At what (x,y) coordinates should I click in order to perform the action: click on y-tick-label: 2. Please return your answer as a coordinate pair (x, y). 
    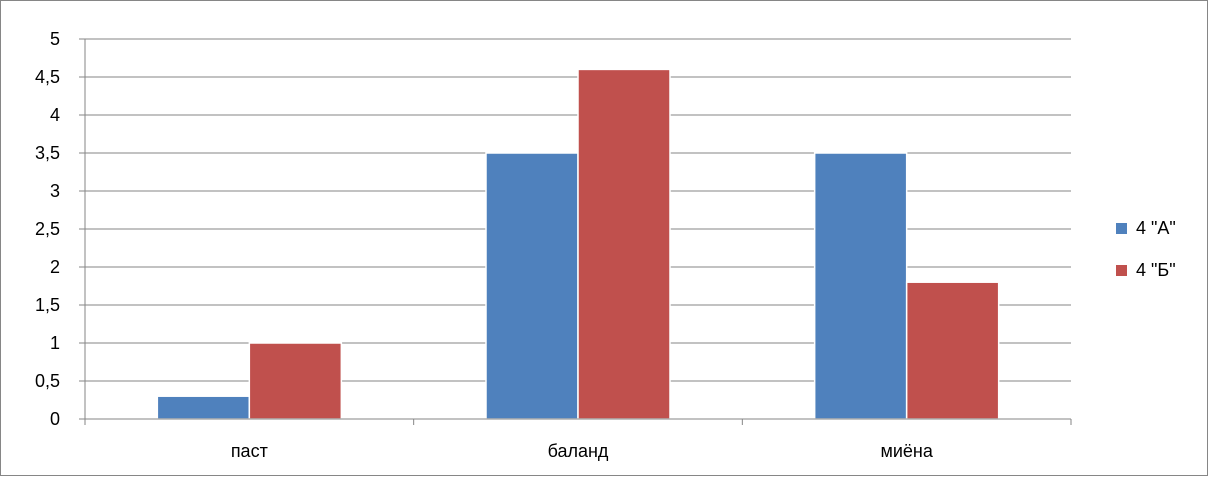
    Looking at the image, I should click on (55, 267).